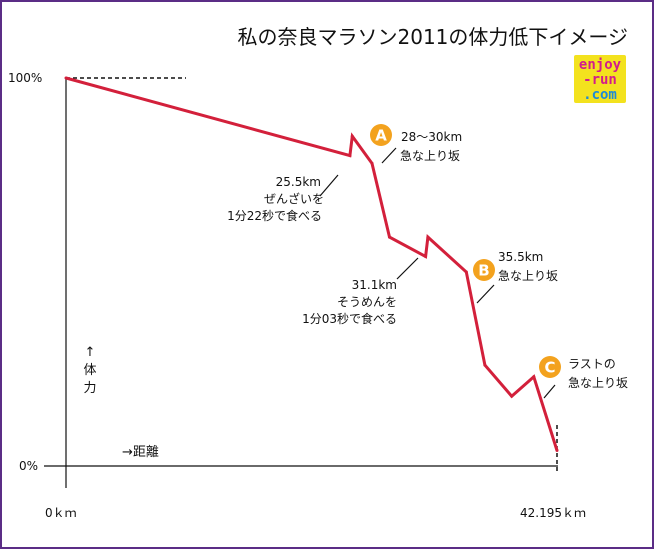  I want to click on annotation-zenzai-line2: ぜんざいを, so click(294, 198).